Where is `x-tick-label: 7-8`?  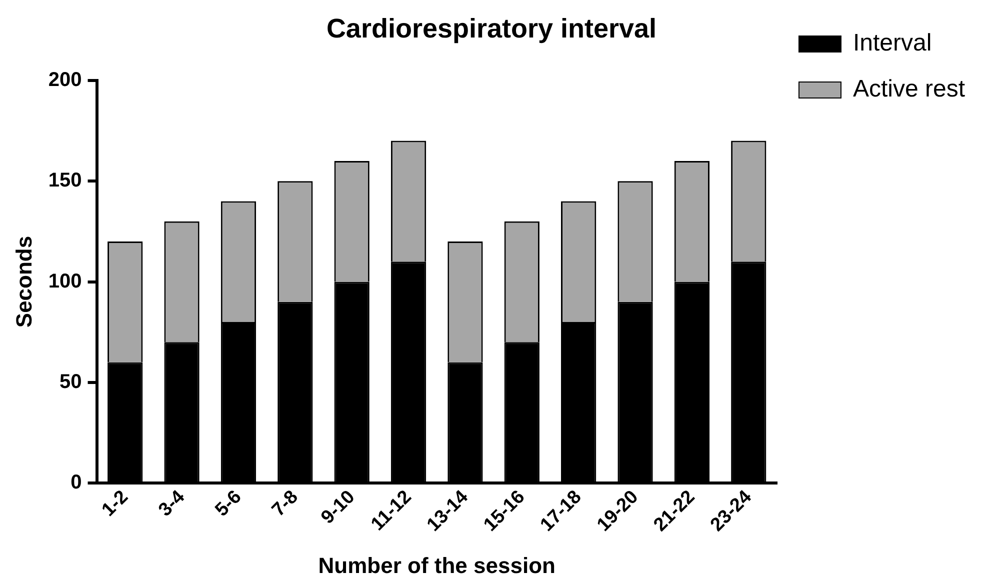 x-tick-label: 7-8 is located at coordinates (285, 503).